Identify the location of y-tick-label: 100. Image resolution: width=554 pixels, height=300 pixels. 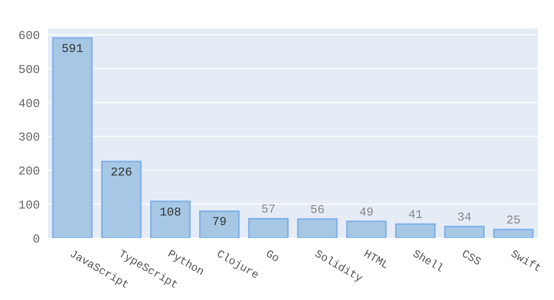
(29, 205).